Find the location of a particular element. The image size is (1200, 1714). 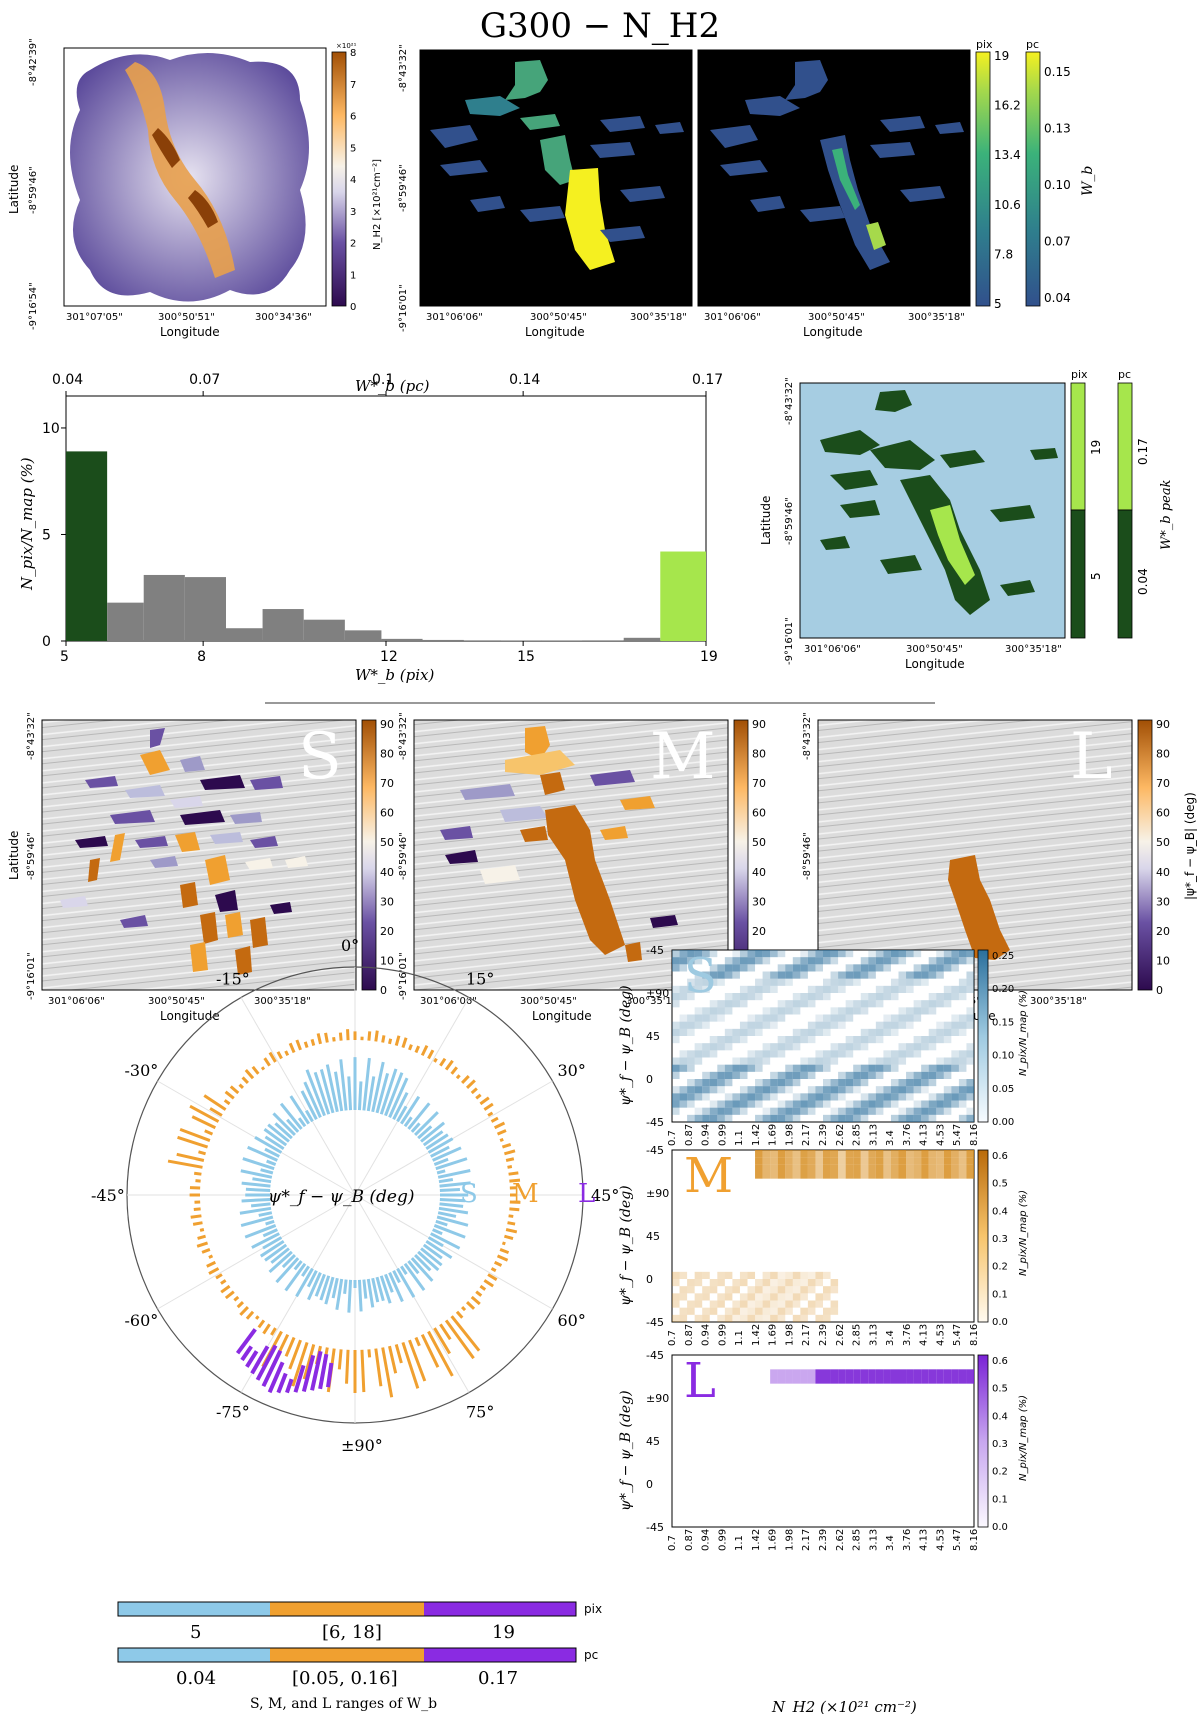

range-pc-s: 0.04 is located at coordinates (196, 1678).